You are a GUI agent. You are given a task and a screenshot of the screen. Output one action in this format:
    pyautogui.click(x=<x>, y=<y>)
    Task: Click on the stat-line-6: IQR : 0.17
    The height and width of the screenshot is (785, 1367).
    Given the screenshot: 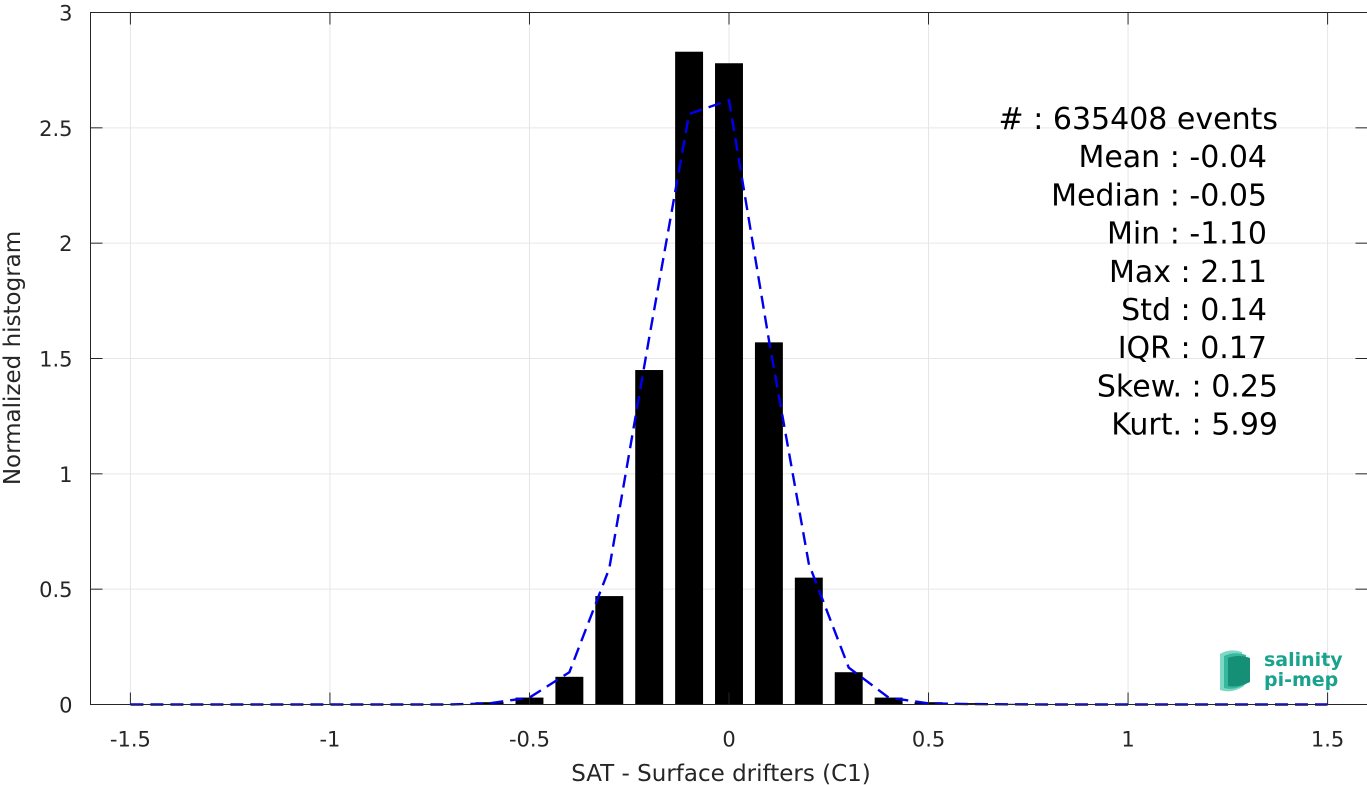 What is the action you would take?
    pyautogui.click(x=1192, y=348)
    